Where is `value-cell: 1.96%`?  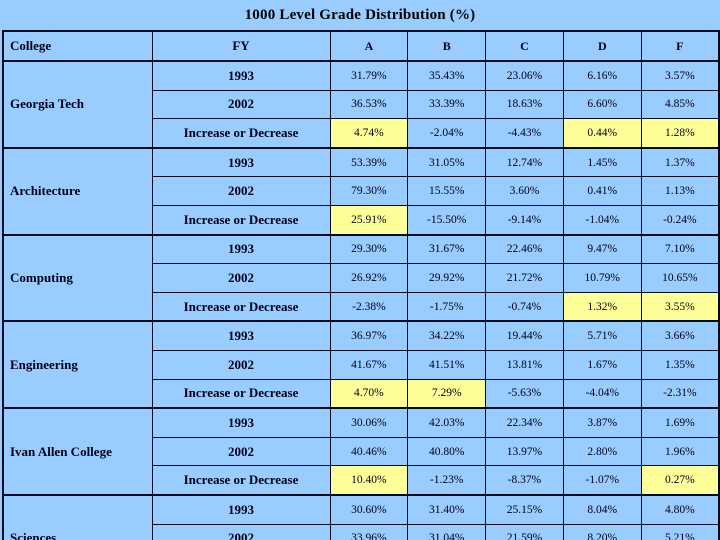 value-cell: 1.96% is located at coordinates (680, 451).